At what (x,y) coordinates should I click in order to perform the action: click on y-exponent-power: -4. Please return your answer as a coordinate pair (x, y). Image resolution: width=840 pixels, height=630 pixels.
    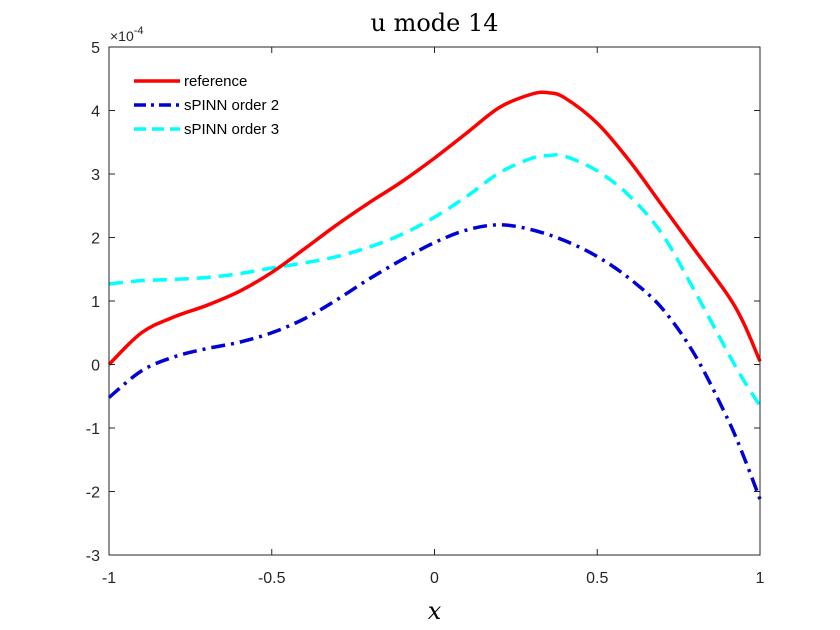
    Looking at the image, I should click on (139, 31).